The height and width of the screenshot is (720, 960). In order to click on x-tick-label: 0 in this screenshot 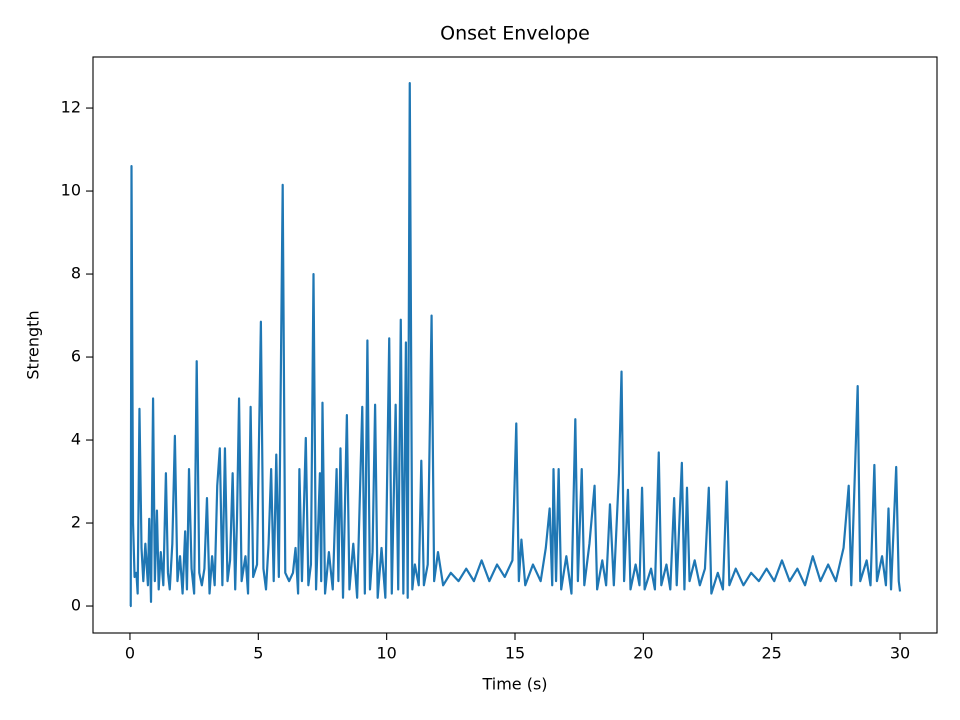, I will do `click(130, 653)`.